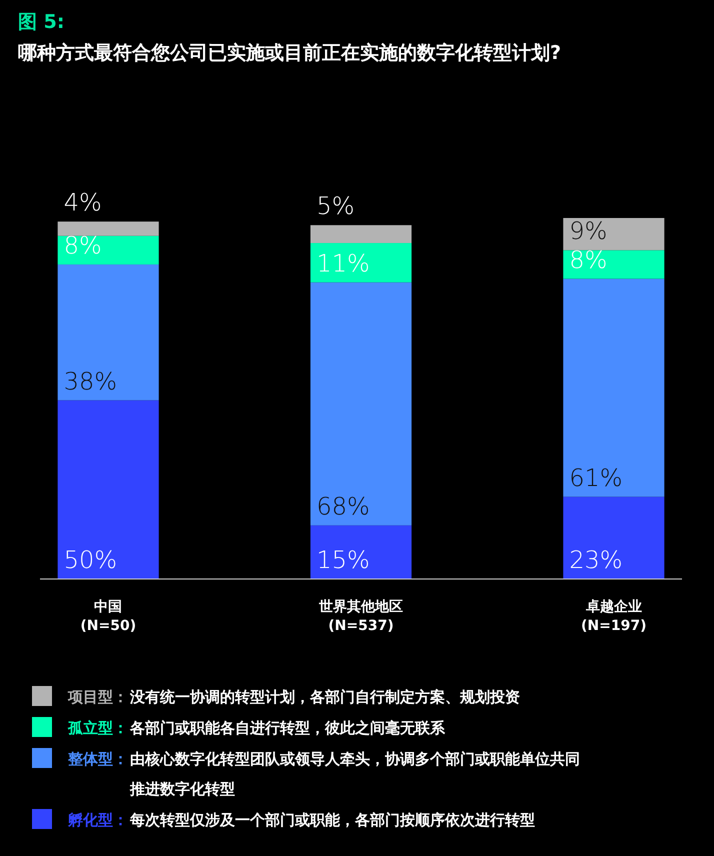  Describe the element at coordinates (290, 53) in the screenshot. I see `chart-subtitle: 哪种方式最符合您公司已实施或目前正在实施的数字化转型计划?` at that location.